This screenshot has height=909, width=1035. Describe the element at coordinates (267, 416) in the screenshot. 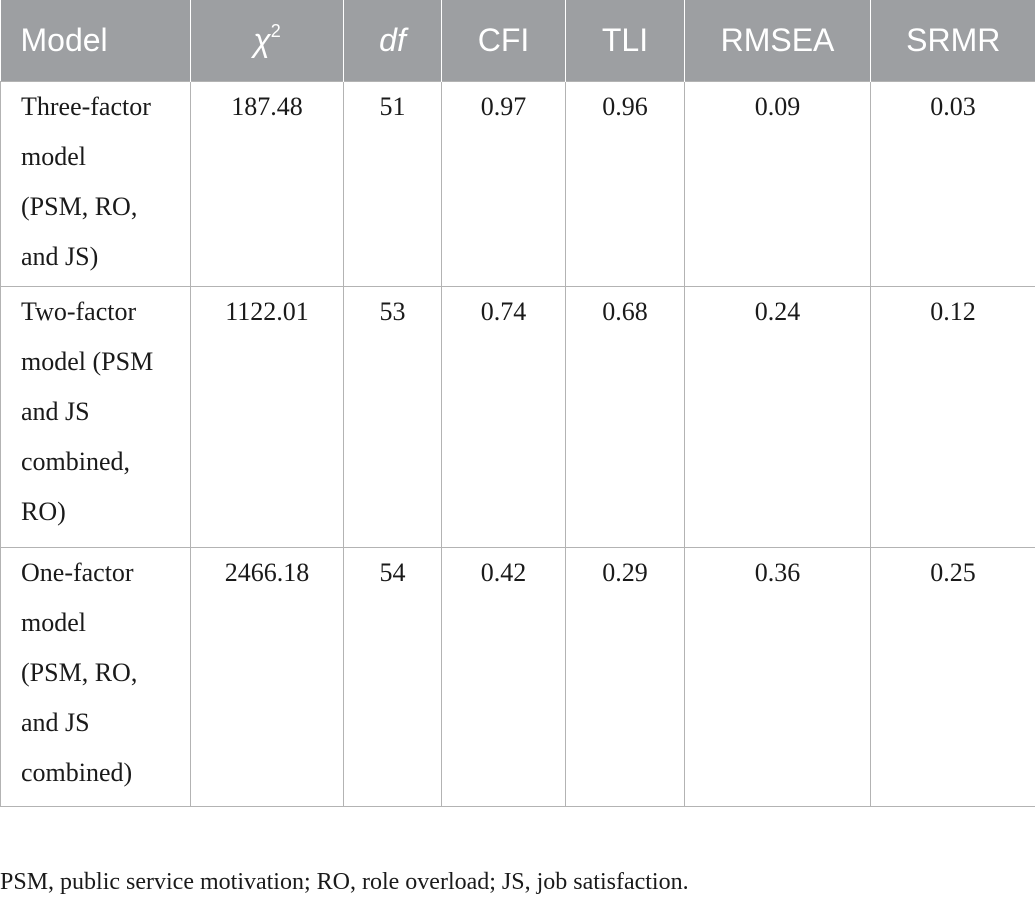

I see `chi-square-cell: 1122.01` at that location.